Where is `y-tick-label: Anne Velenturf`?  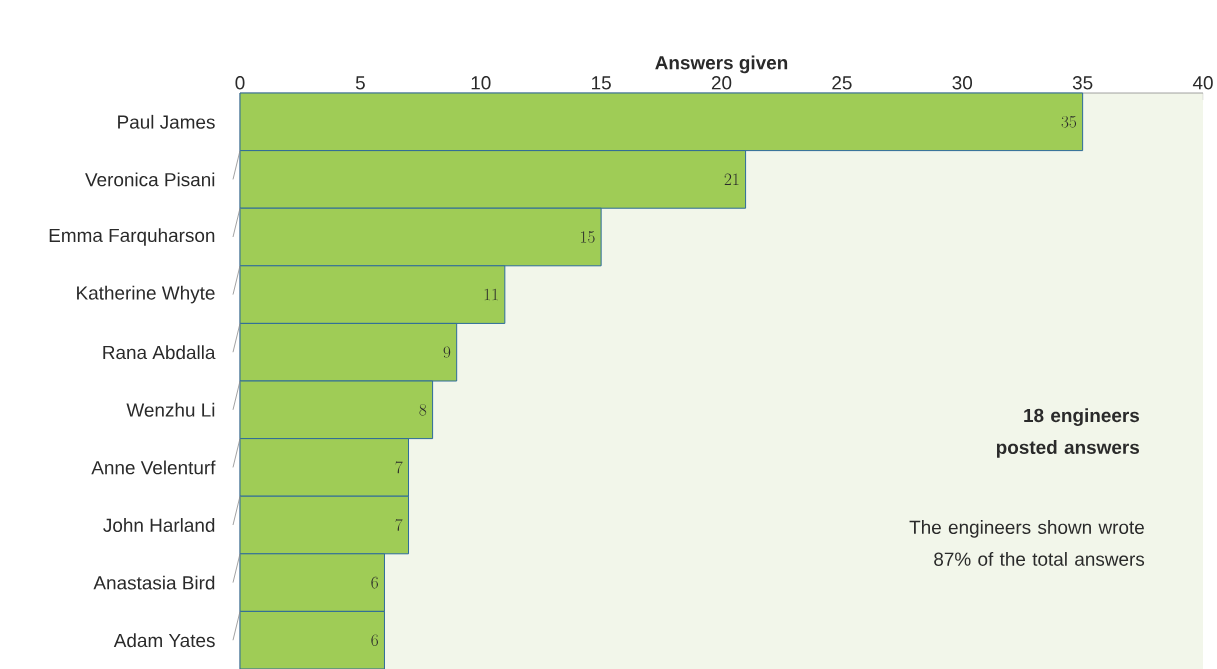 y-tick-label: Anne Velenturf is located at coordinates (153, 467).